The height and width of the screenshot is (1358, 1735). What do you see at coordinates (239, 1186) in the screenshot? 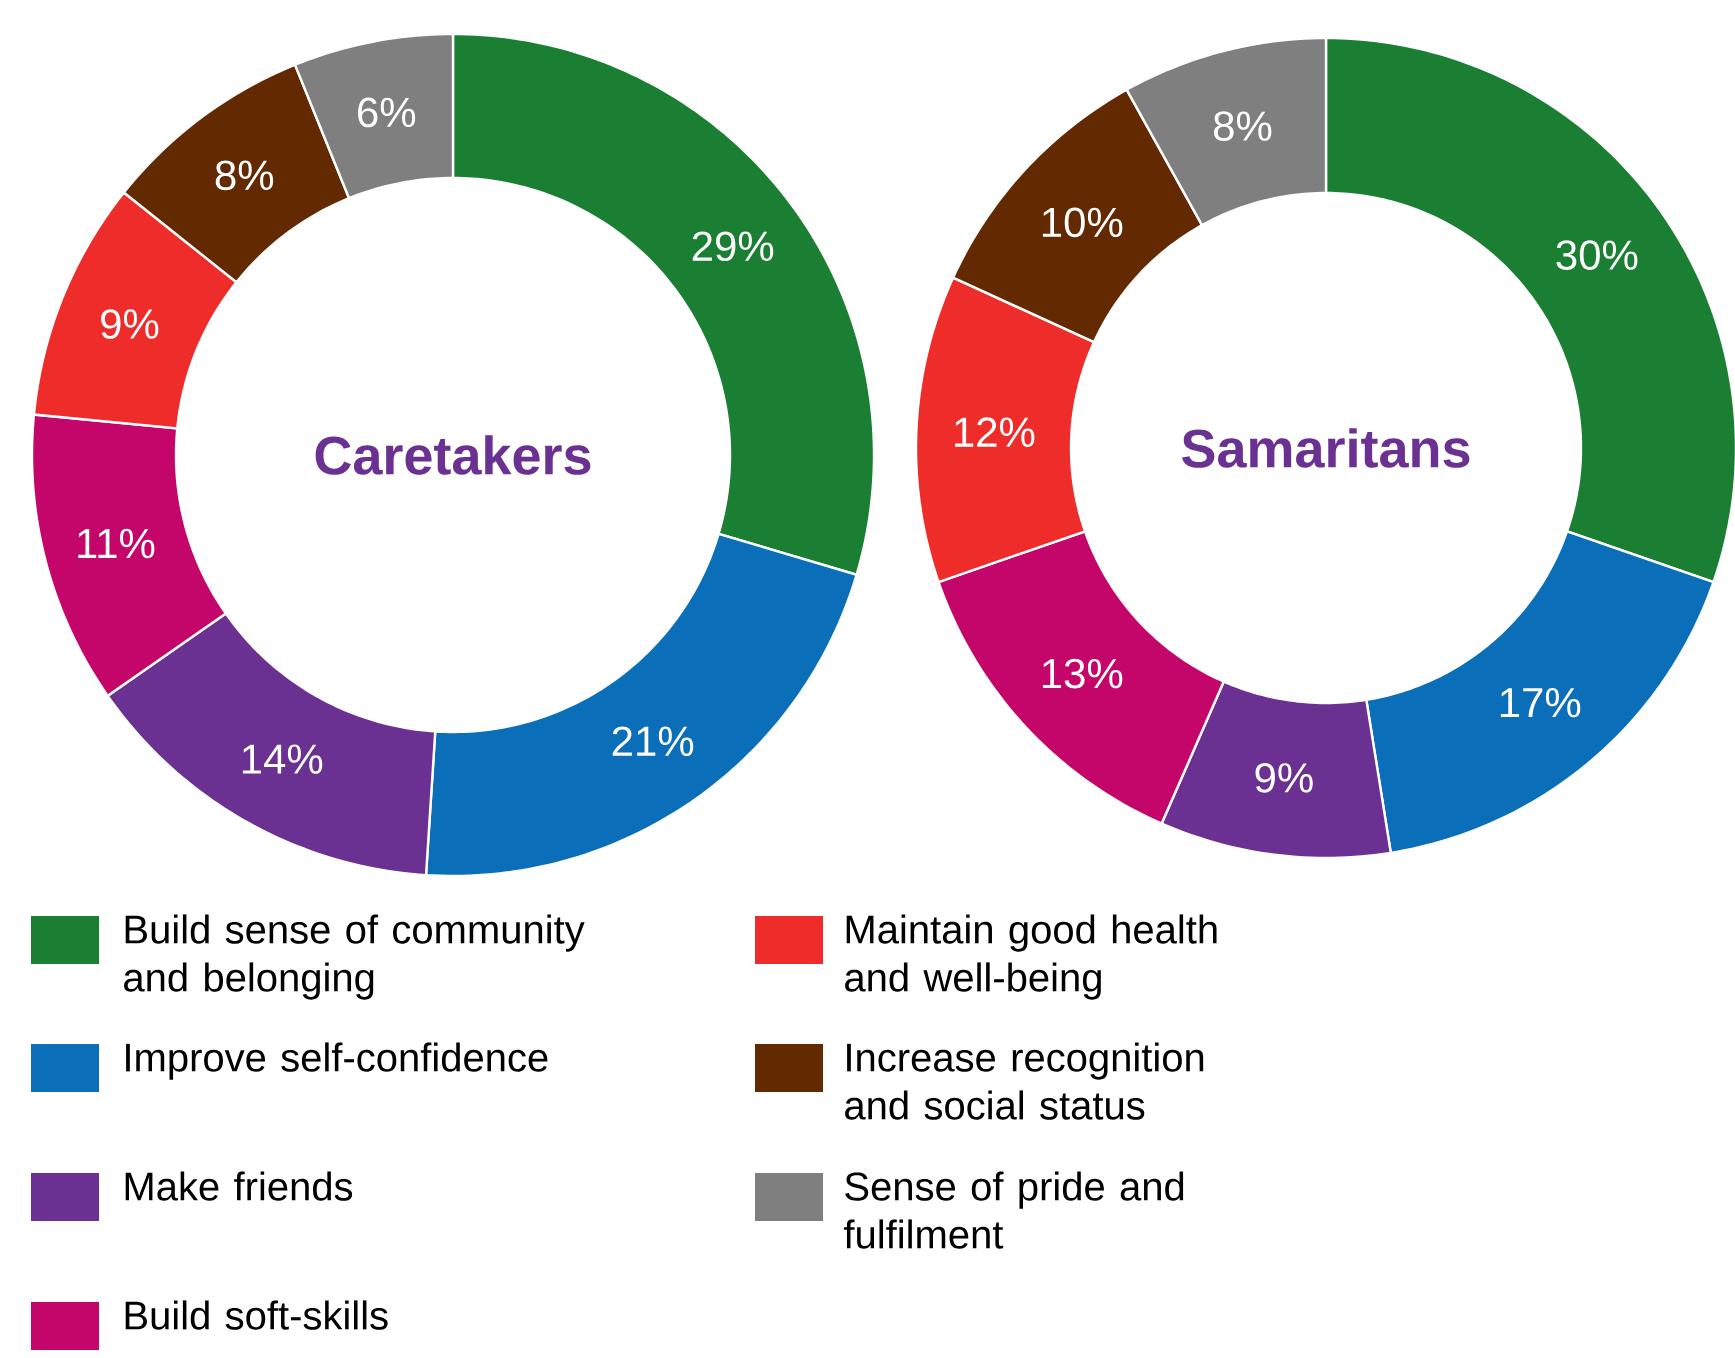
I see `legend-label: Make friends` at bounding box center [239, 1186].